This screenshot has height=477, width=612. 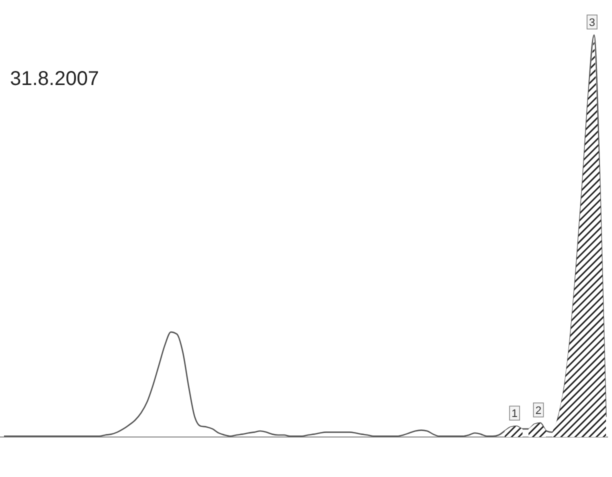 I want to click on annotation: 31.8.2007, so click(x=54, y=79).